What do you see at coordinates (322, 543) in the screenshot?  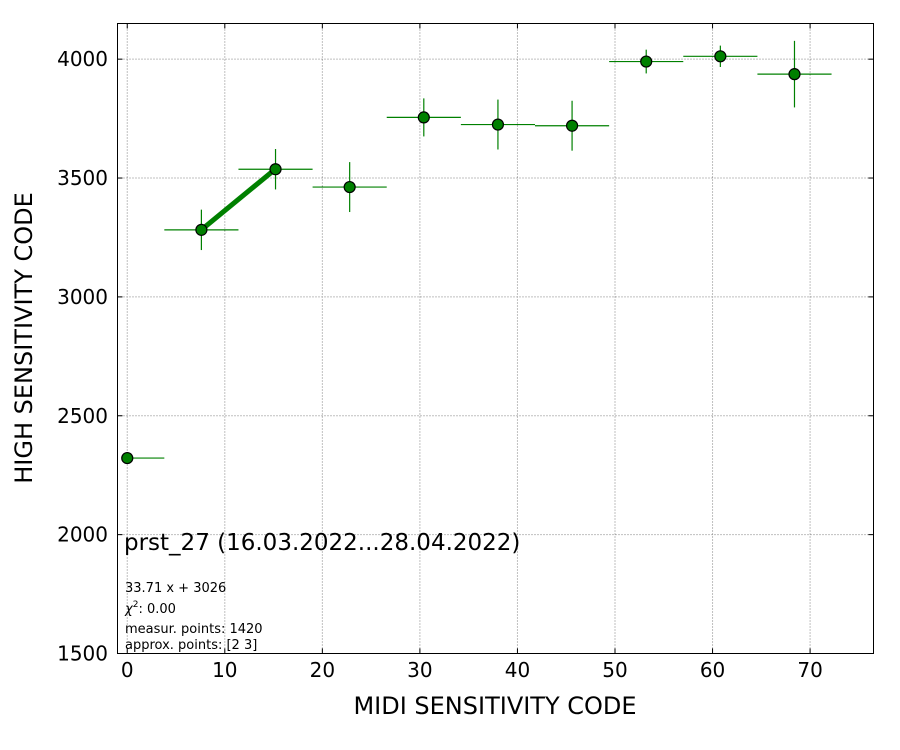 I see `annotation-title: prst_27 (16.03.2022...28.04.2022)` at bounding box center [322, 543].